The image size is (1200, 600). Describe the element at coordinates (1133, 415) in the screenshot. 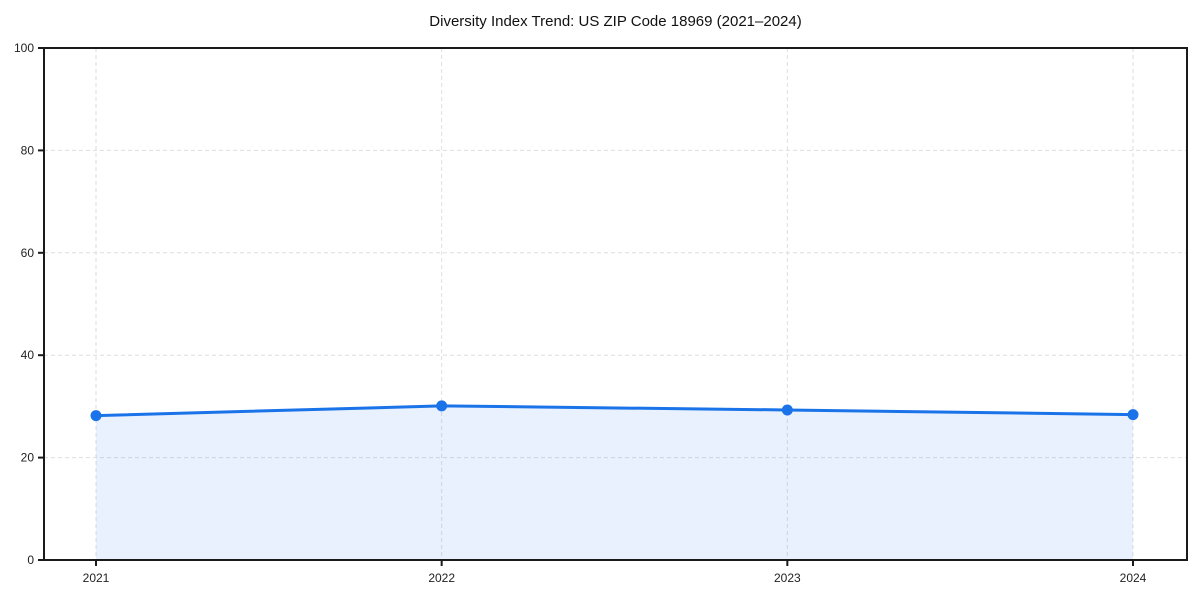

I see `data-point-2024` at that location.